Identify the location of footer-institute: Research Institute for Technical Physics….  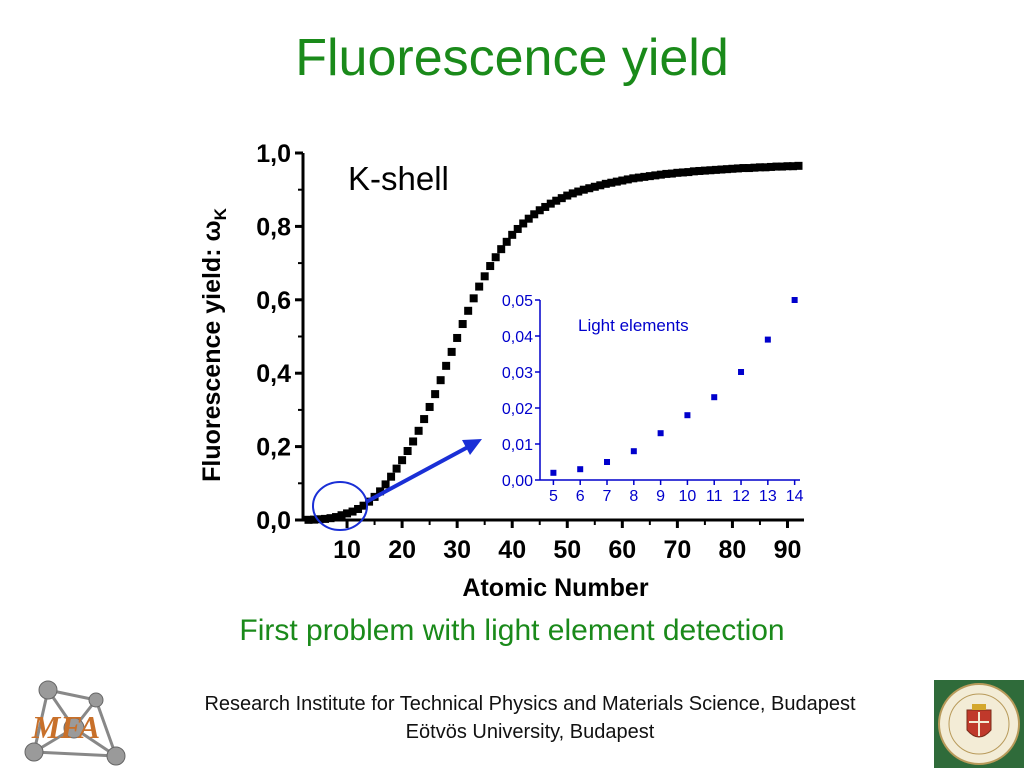
(530, 704).